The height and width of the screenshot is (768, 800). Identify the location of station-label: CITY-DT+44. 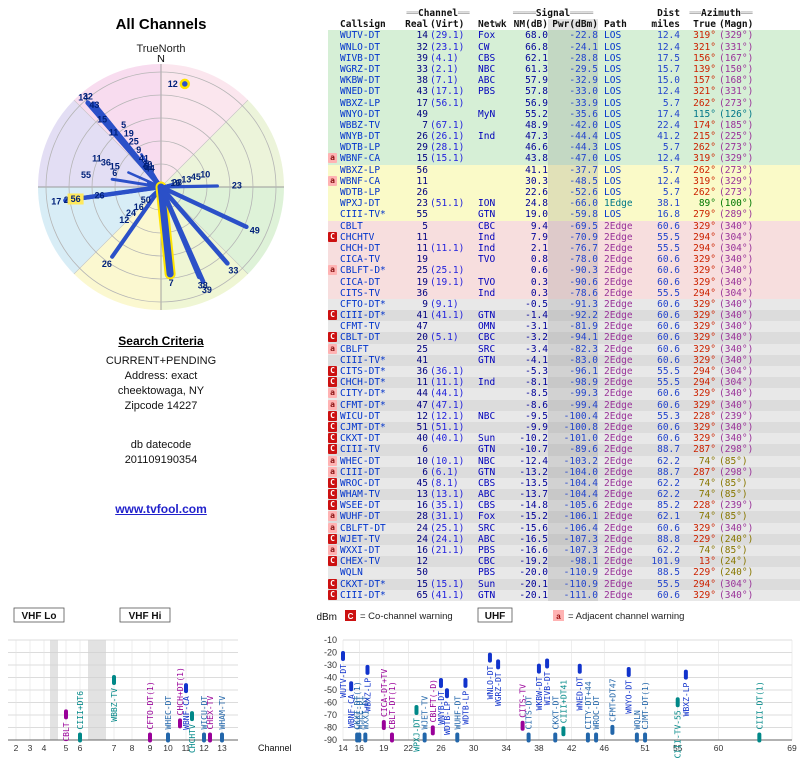
(588, 705).